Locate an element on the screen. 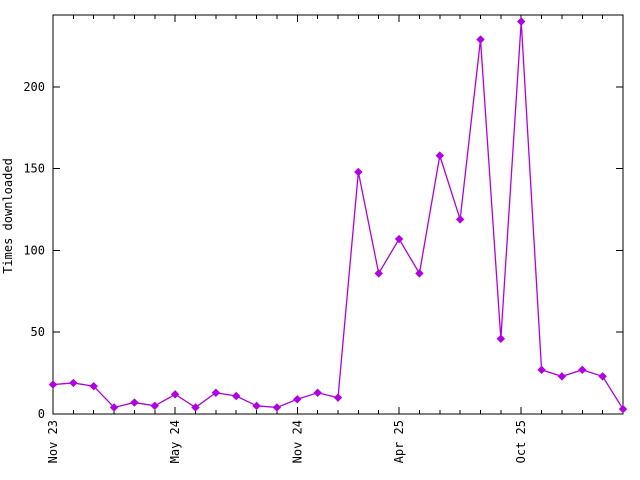 This screenshot has width=640, height=480. y-axis-tick-labels: 0 50 100 150 200 is located at coordinates (34, 250).